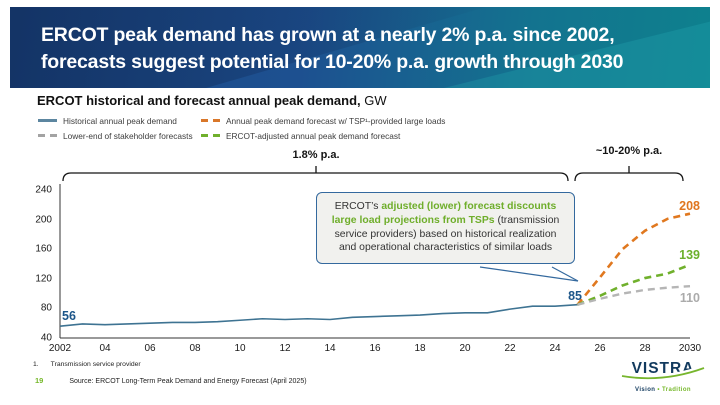 The height and width of the screenshot is (405, 720). I want to click on chart-title-unit: GW, so click(373, 100).